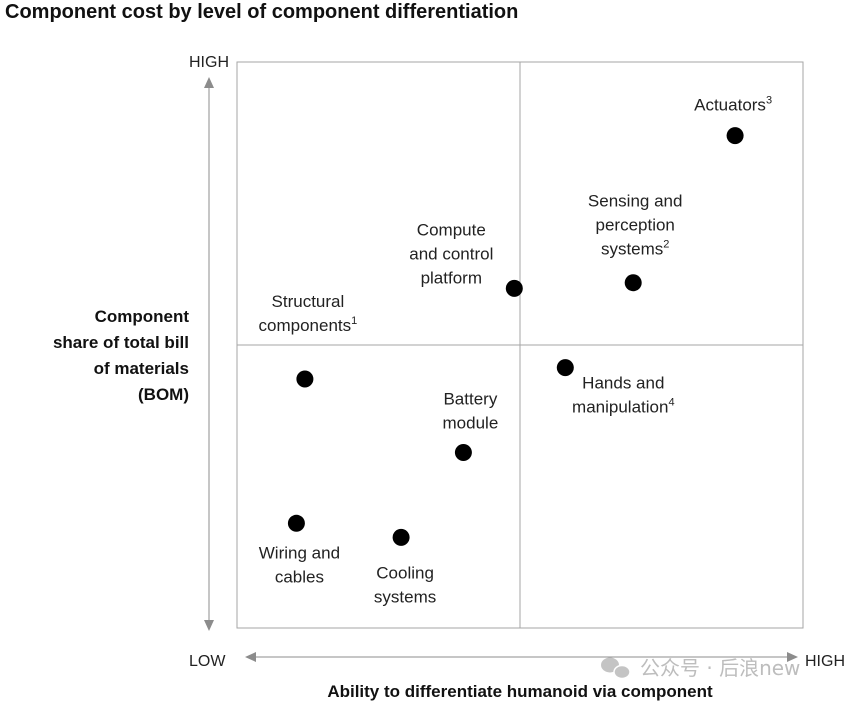 This screenshot has height=702, width=867. I want to click on footnote-marker: 1, so click(354, 321).